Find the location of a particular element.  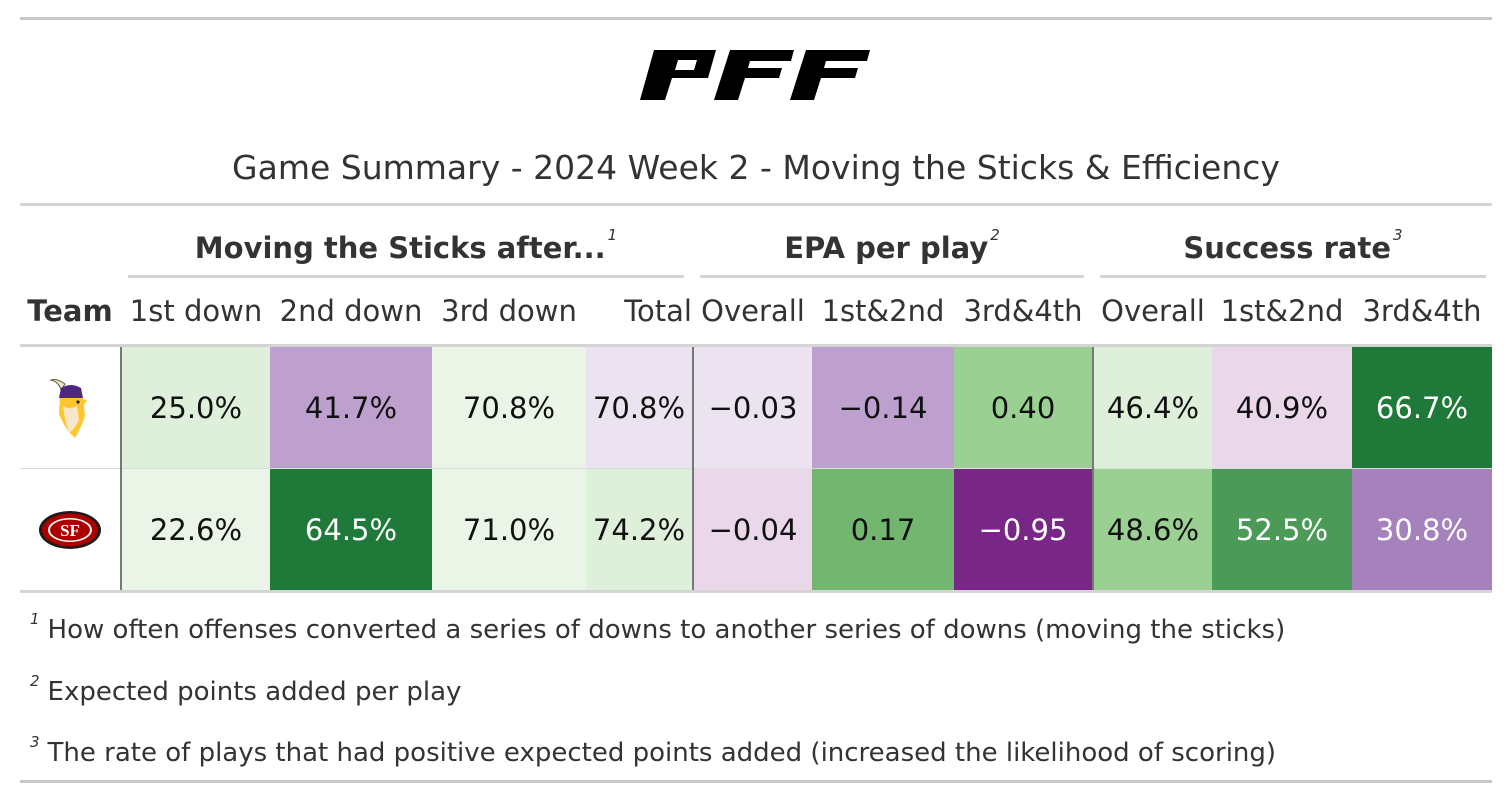

table-cell: 25.0% is located at coordinates (196, 407).